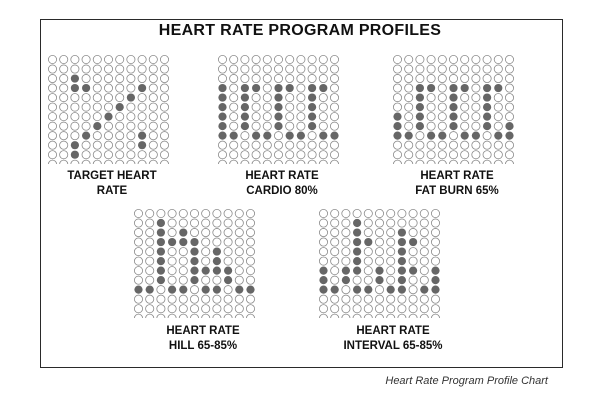 This screenshot has width=600, height=408. What do you see at coordinates (195, 263) in the screenshot?
I see `dot-grid-hill` at bounding box center [195, 263].